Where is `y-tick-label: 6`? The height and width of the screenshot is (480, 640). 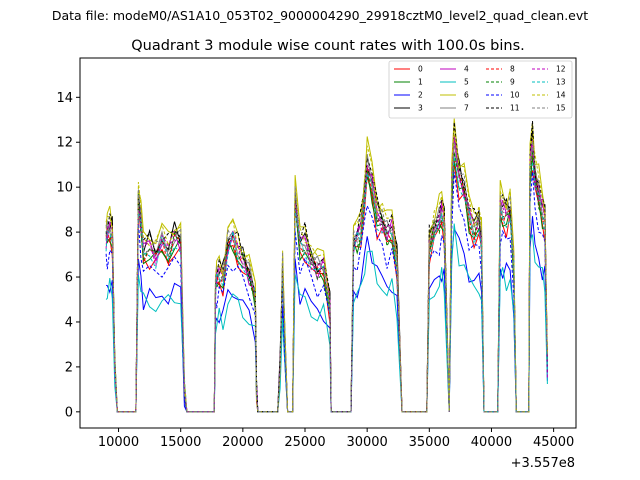 y-tick-label: 6 is located at coordinates (69, 278).